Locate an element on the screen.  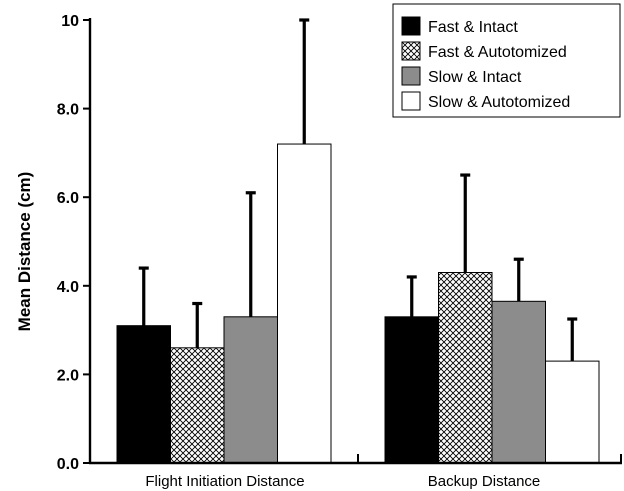
y-tick-label: 10 is located at coordinates (70, 21).